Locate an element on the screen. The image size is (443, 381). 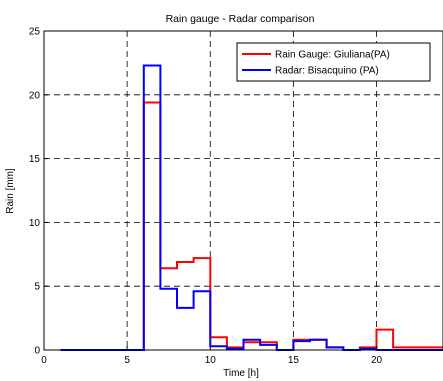
y-tick-label: 0 is located at coordinates (37, 351).